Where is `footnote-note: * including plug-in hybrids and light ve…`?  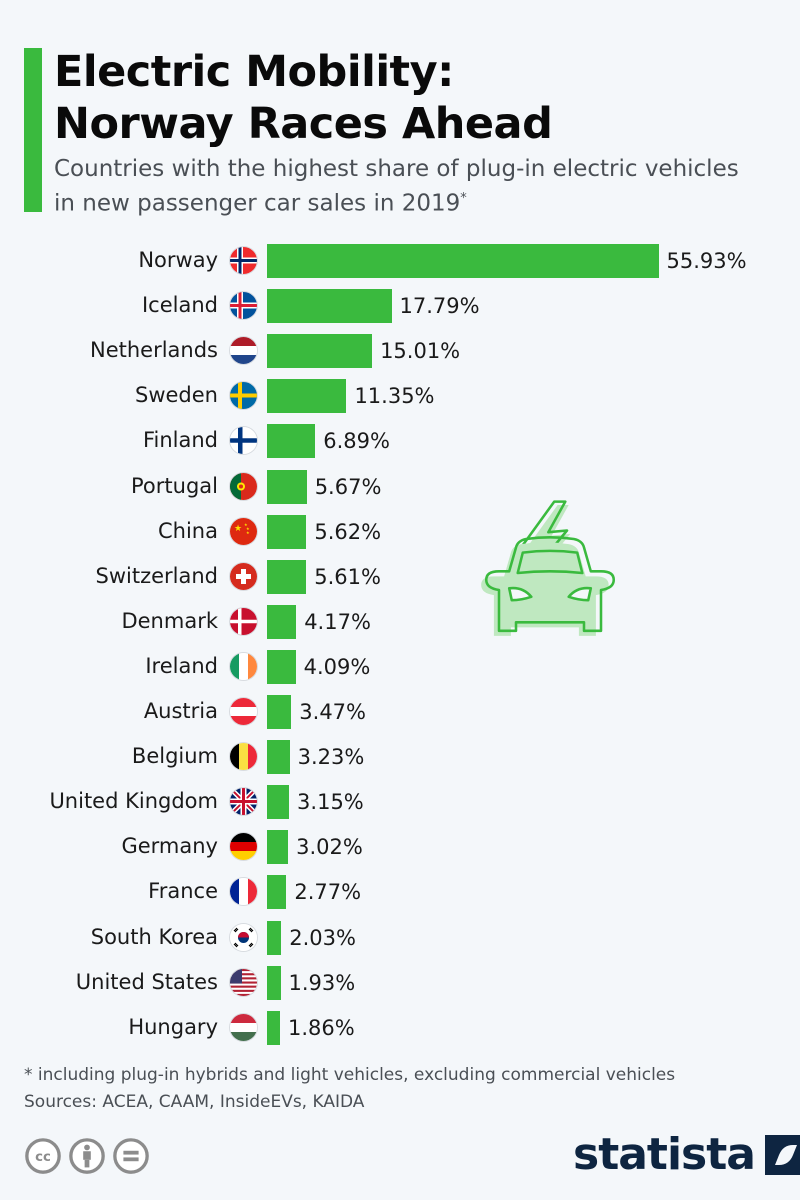
footnote-note: * including plug-in hybrids and light ve… is located at coordinates (350, 1075).